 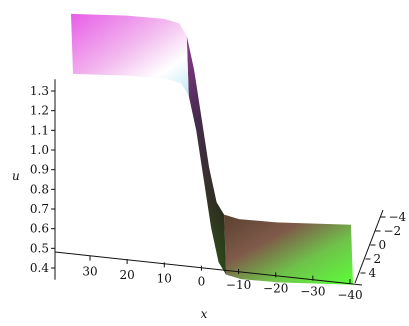 I want to click on z-tick-label: 1.0, so click(x=39, y=150).